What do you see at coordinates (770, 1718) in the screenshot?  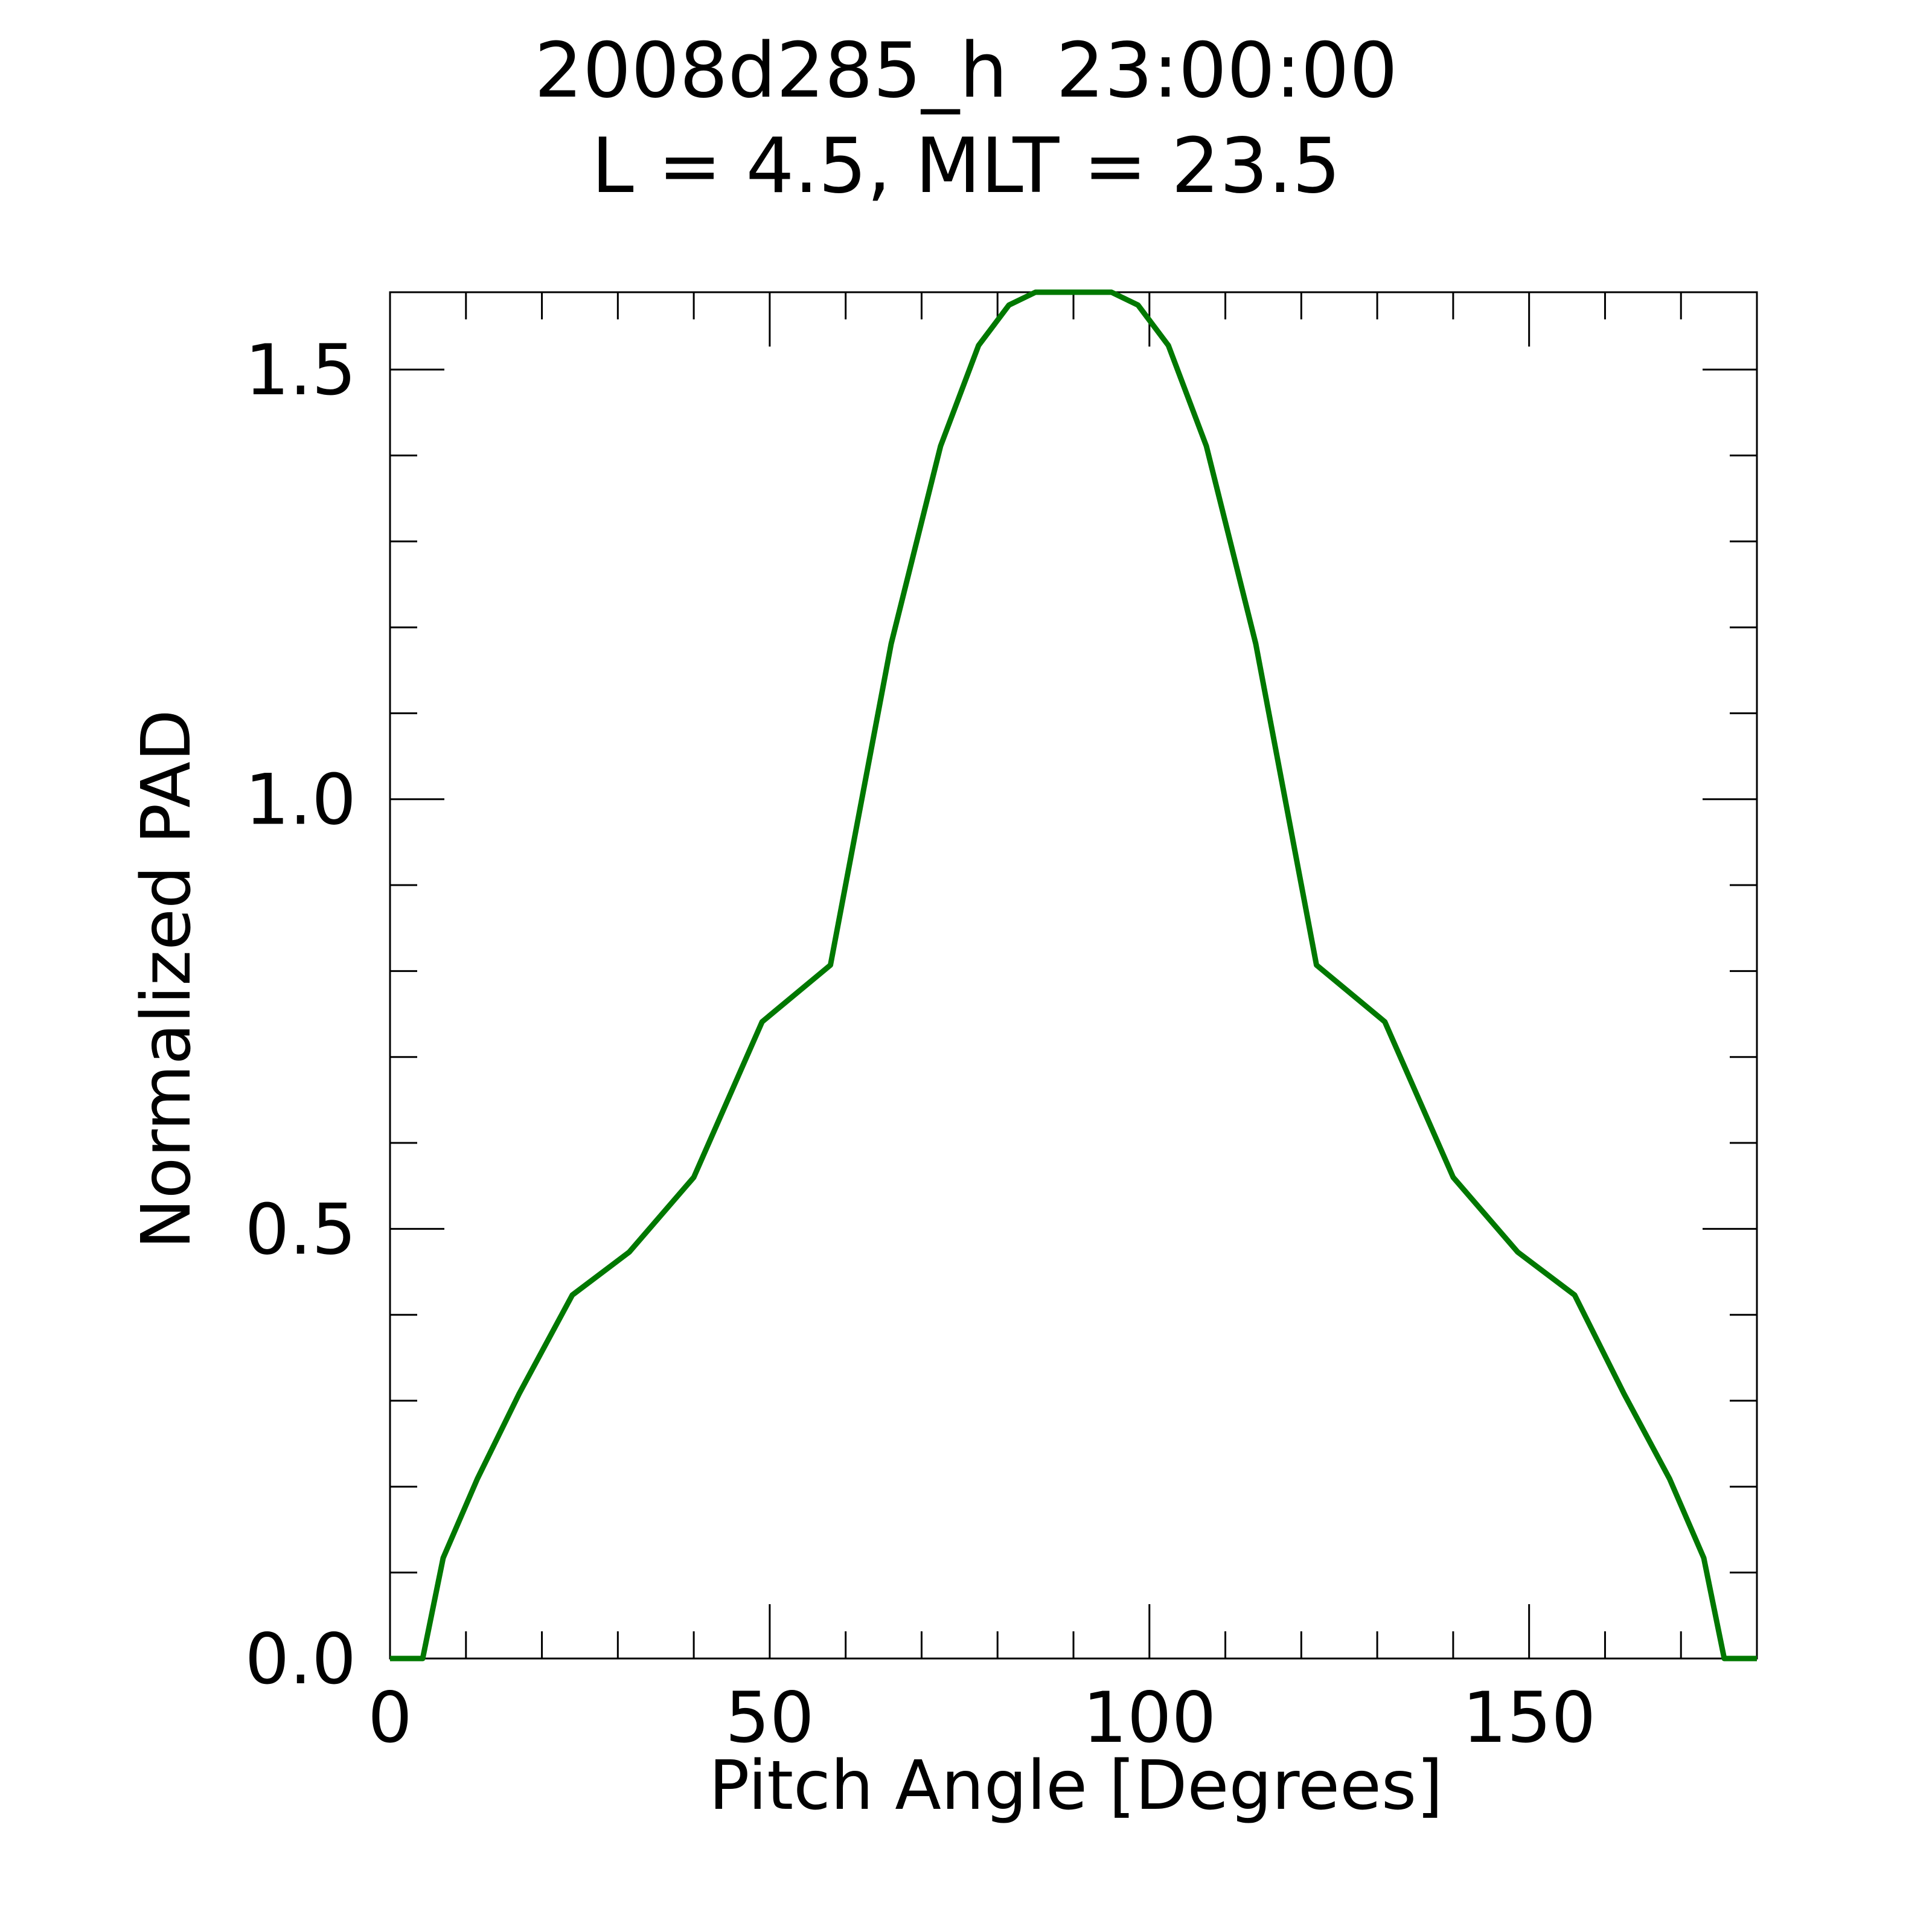 I see `x-tick-label: 50` at bounding box center [770, 1718].